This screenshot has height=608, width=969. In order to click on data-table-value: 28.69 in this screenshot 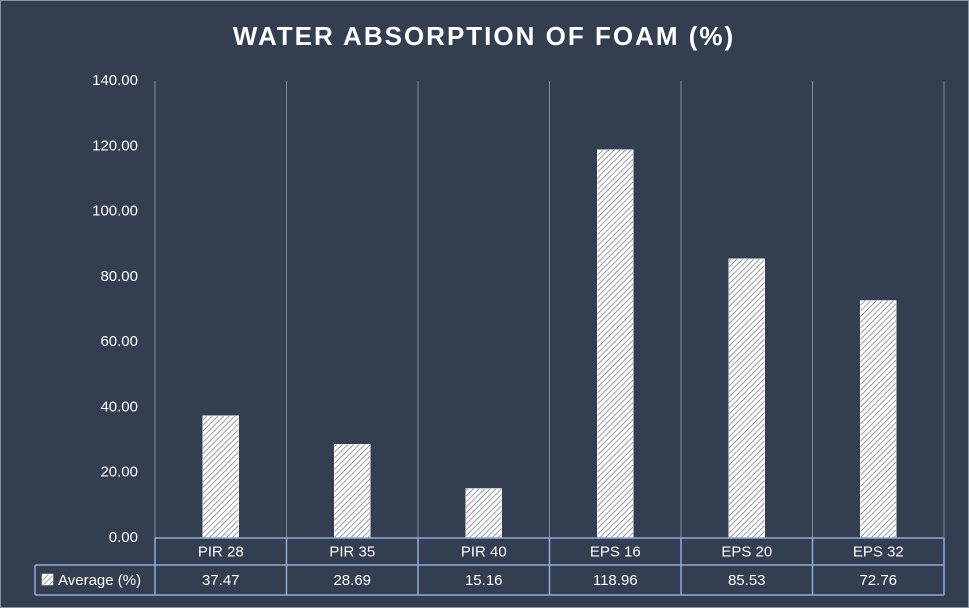, I will do `click(352, 580)`.